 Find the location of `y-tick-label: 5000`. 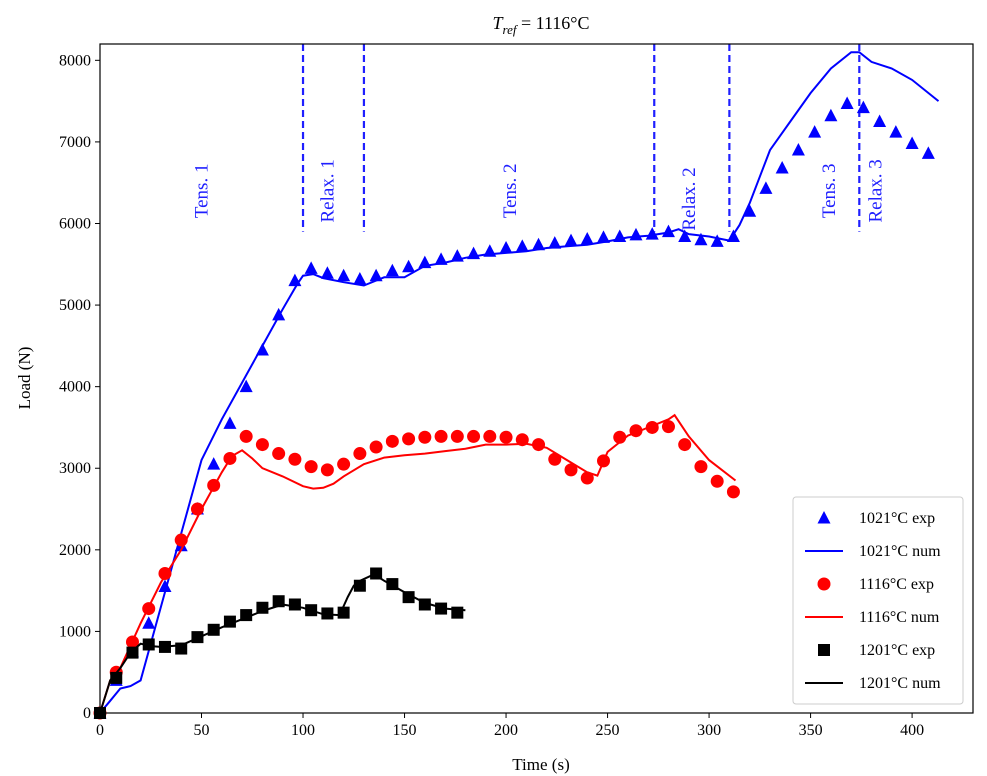

y-tick-label: 5000 is located at coordinates (75, 305).